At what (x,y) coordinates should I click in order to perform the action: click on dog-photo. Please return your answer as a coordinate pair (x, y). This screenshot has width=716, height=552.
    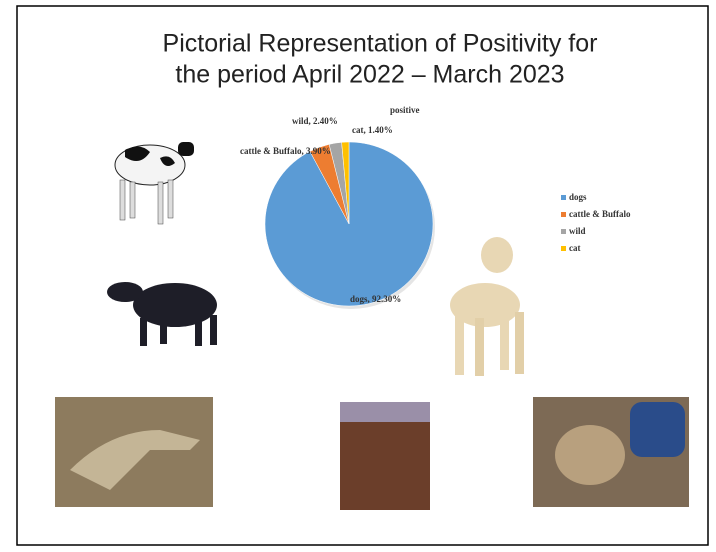
    Looking at the image, I should click on (487, 306).